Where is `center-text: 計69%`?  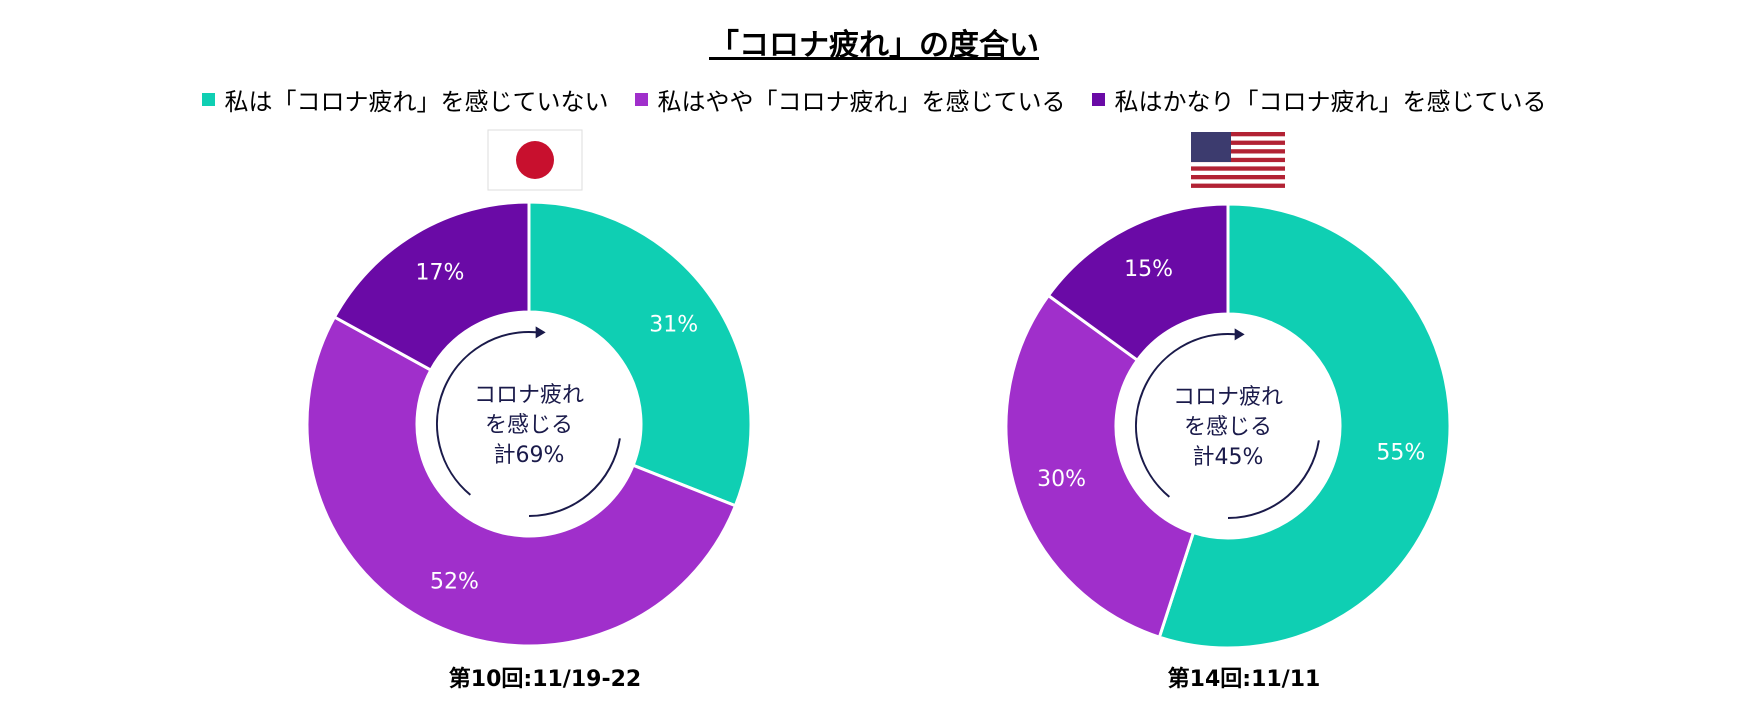
center-text: 計69% is located at coordinates (529, 455).